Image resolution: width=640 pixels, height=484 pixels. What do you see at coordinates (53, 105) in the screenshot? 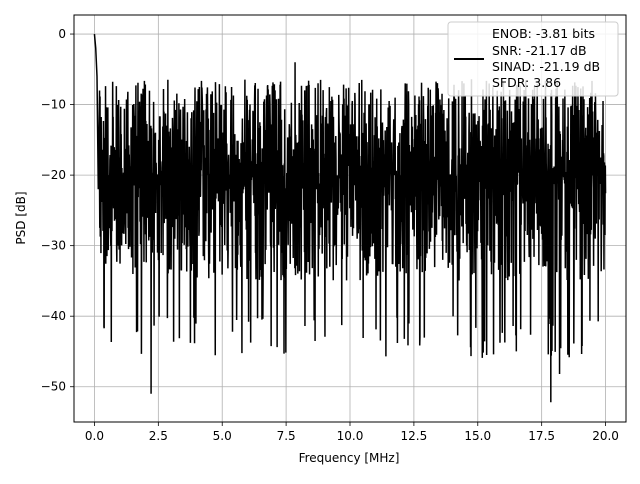
I see `y-tick-label: −10` at bounding box center [53, 105].